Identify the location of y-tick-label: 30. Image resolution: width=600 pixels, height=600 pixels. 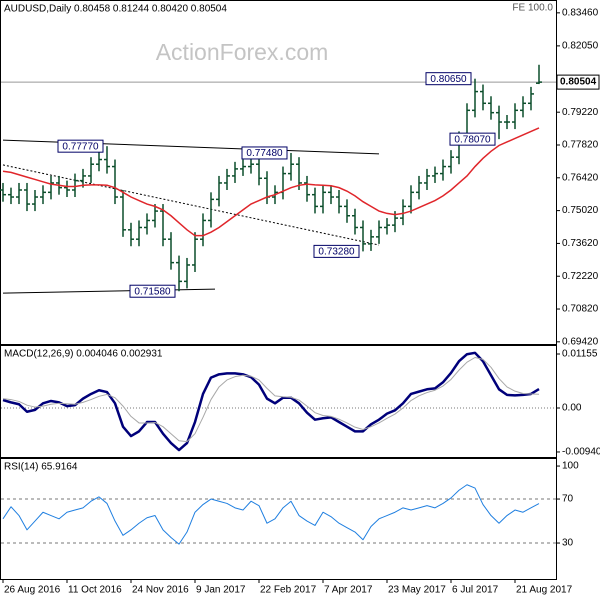
(568, 543).